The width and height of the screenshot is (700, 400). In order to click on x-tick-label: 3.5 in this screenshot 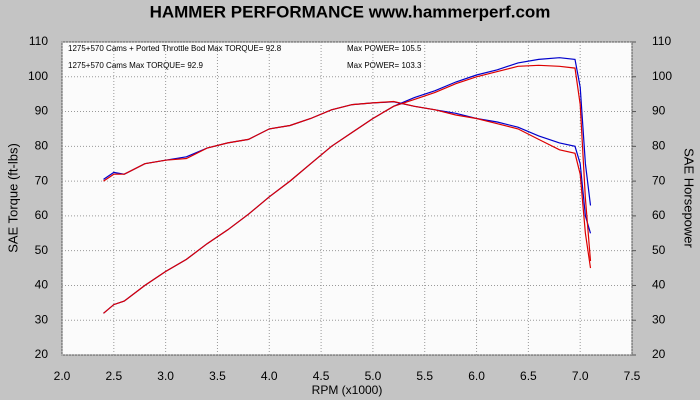, I will do `click(217, 376)`.